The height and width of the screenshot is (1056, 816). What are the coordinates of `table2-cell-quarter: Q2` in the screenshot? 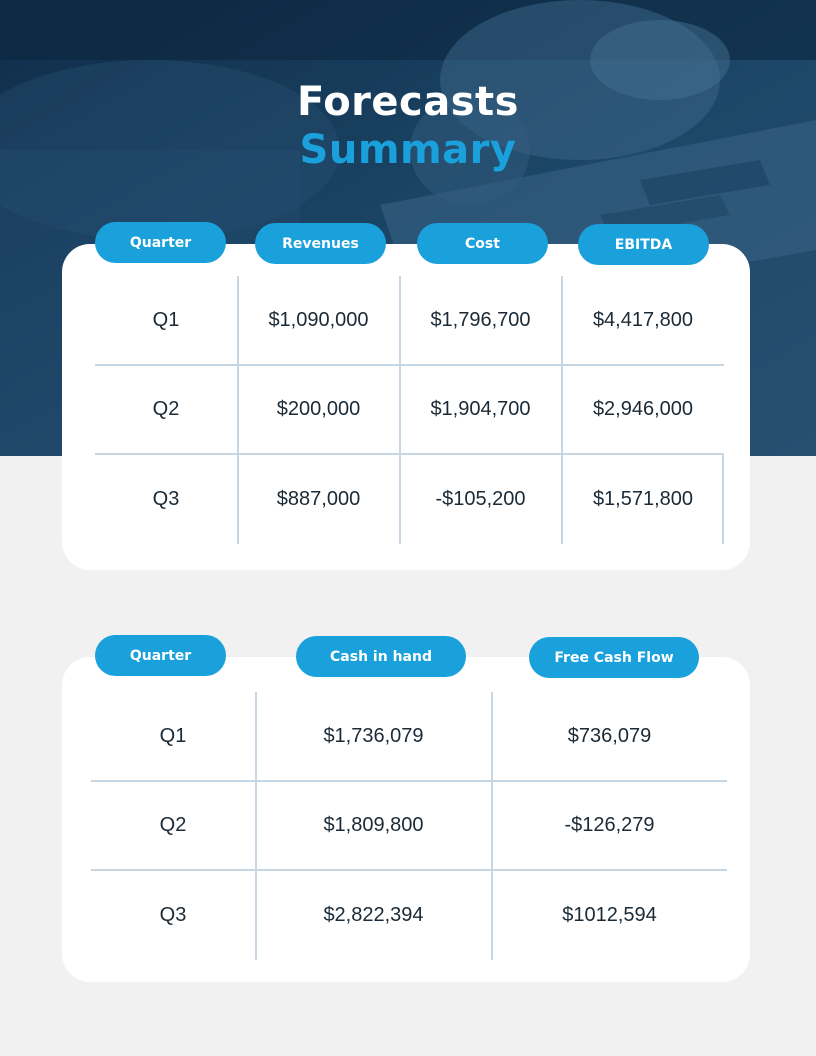 It's located at (173, 824).